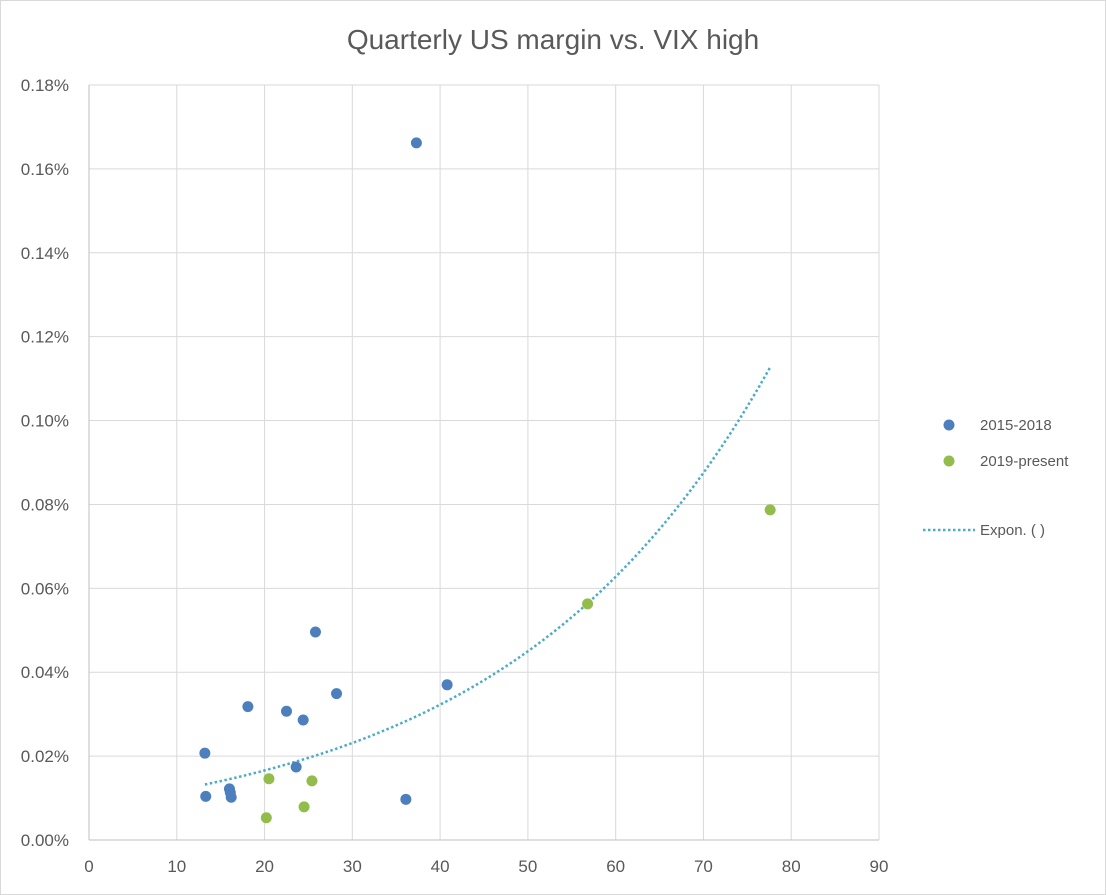  What do you see at coordinates (88, 866) in the screenshot?
I see `x-tick-label: 0` at bounding box center [88, 866].